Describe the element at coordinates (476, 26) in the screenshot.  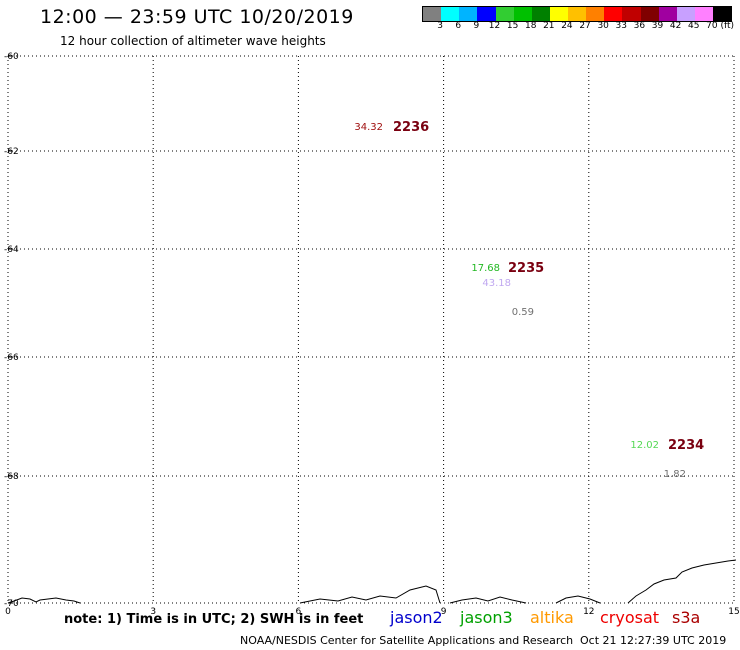
I see `color-scale-label: 9` at that location.